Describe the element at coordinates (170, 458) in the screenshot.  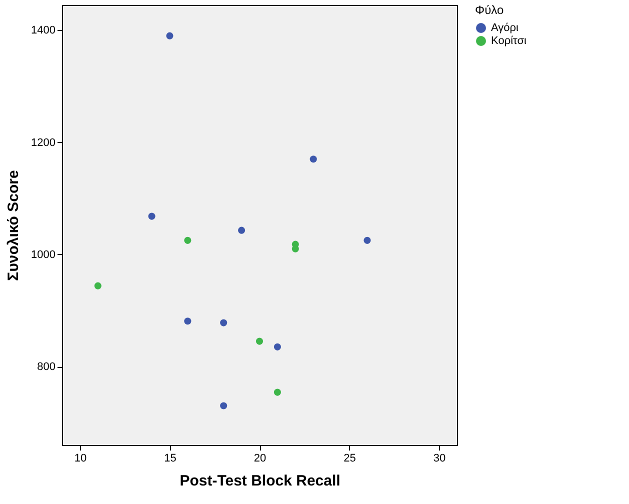
I see `x-tick-label: 15` at that location.